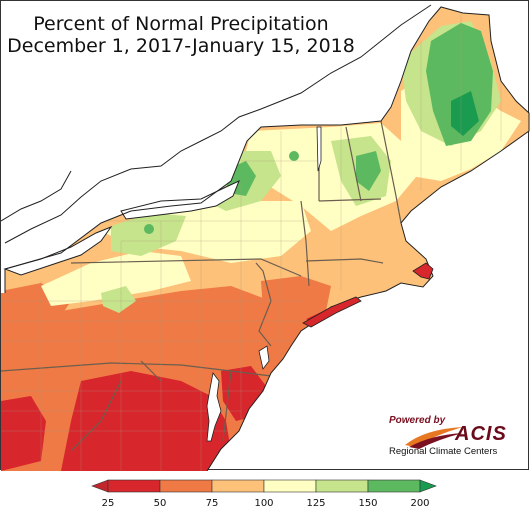  What do you see at coordinates (264, 357) in the screenshot?
I see `delaware-bay` at bounding box center [264, 357].